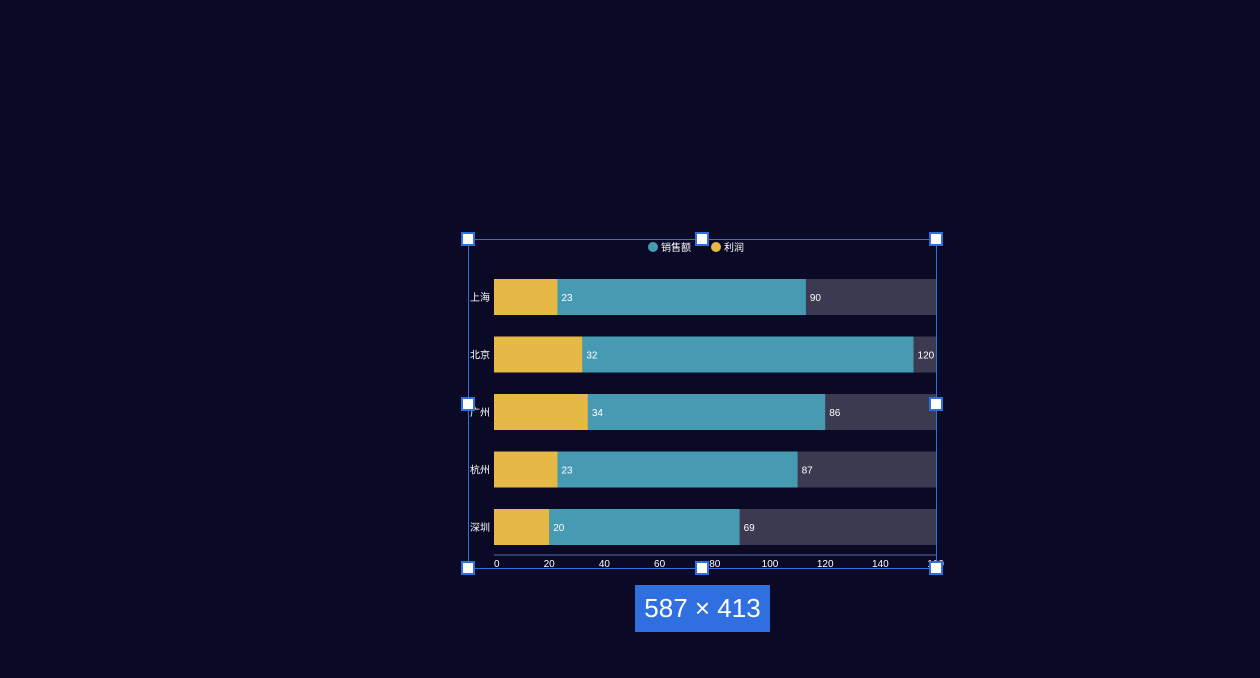 The width and height of the screenshot is (1260, 678). I want to click on size-badge: 587 × 413, so click(702, 608).